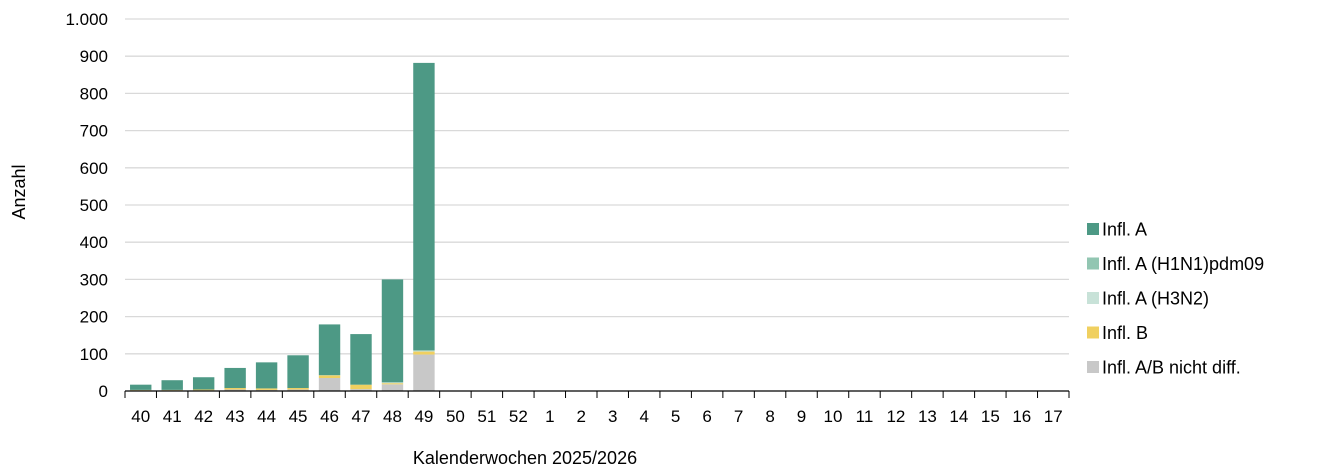  Describe the element at coordinates (1171, 368) in the screenshot. I see `legend-label: Infl. A/B nicht diff.` at that location.